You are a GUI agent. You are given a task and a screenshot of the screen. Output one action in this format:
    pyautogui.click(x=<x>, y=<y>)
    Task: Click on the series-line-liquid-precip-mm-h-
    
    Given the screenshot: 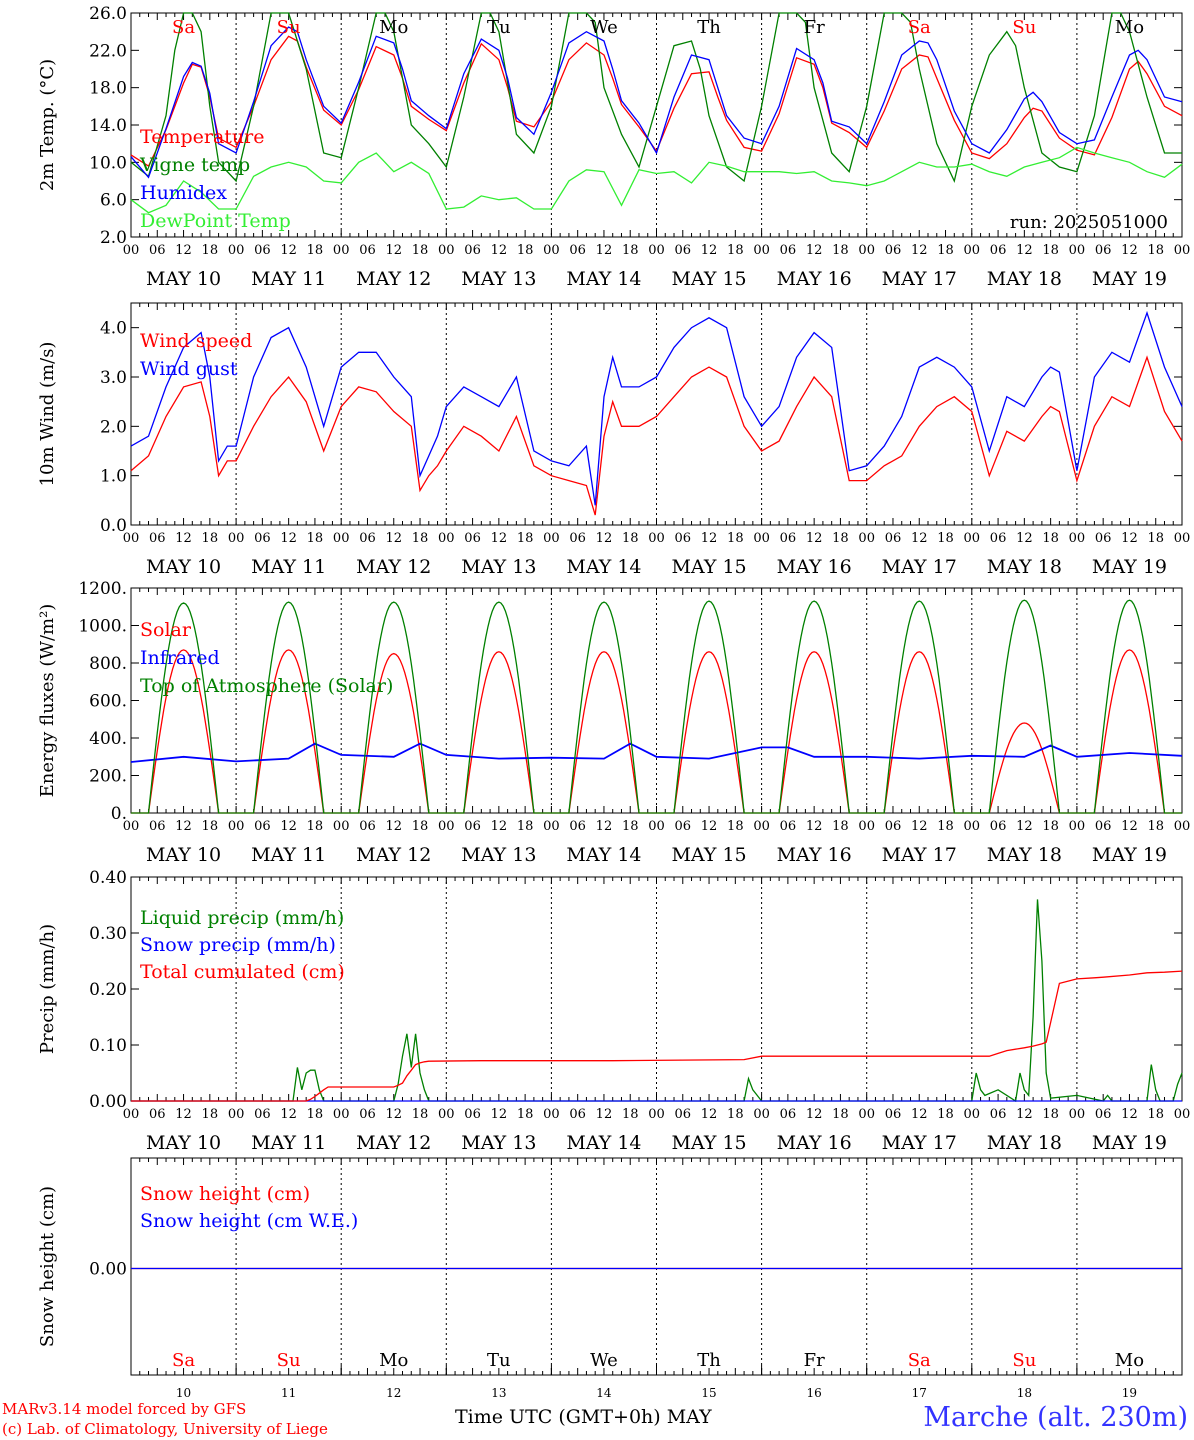 What is the action you would take?
    pyautogui.click(x=657, y=1001)
    